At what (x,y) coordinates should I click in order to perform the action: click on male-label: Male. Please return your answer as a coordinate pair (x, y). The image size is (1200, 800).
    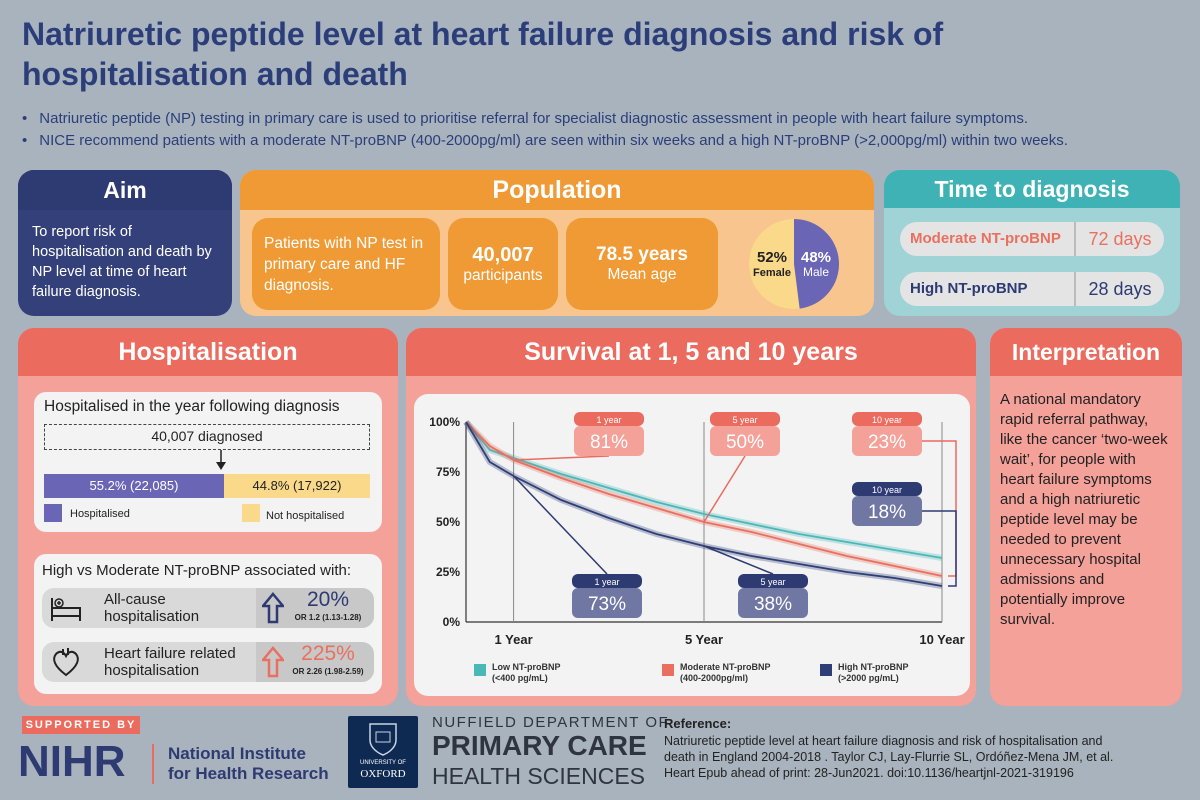
    Looking at the image, I should click on (816, 272).